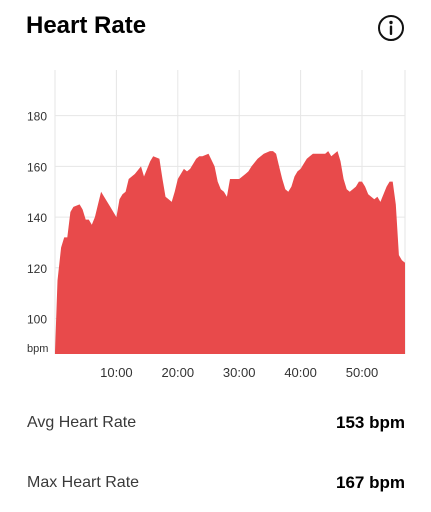 This screenshot has width=431, height=512. I want to click on avg-heart-rate-value: 153 bpm, so click(370, 422).